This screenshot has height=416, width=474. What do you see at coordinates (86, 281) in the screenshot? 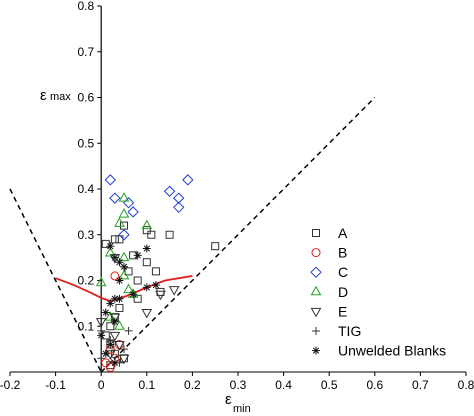
I see `y-tick-label: 0.2` at bounding box center [86, 281].